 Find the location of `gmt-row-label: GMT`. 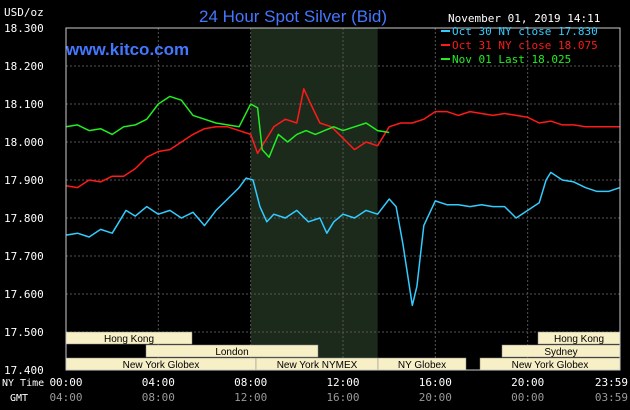

gmt-row-label: GMT is located at coordinates (19, 398).